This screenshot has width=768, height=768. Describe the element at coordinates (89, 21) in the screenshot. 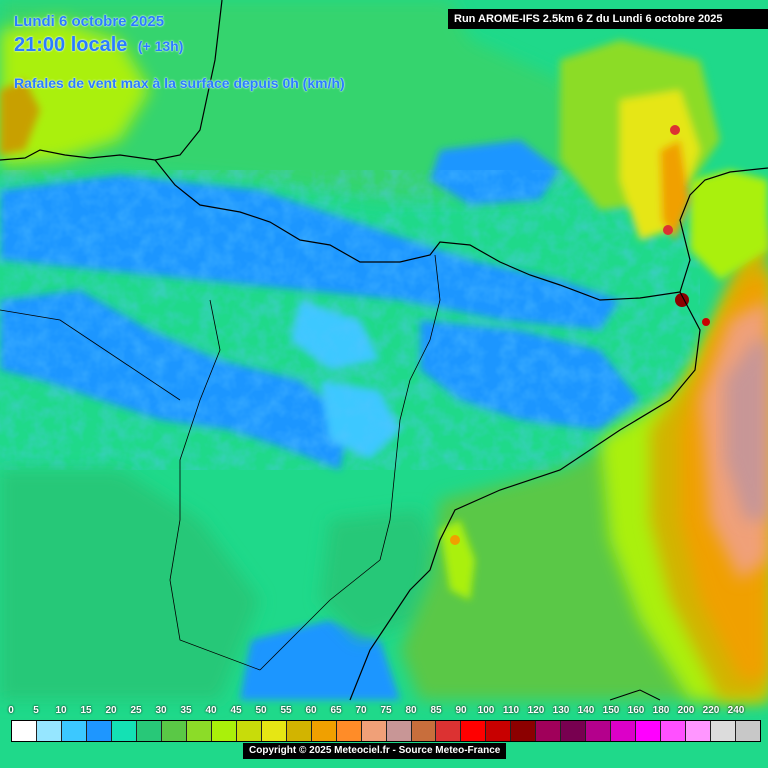

I see `forecast-date: Lundi 6 octobre 2025` at that location.